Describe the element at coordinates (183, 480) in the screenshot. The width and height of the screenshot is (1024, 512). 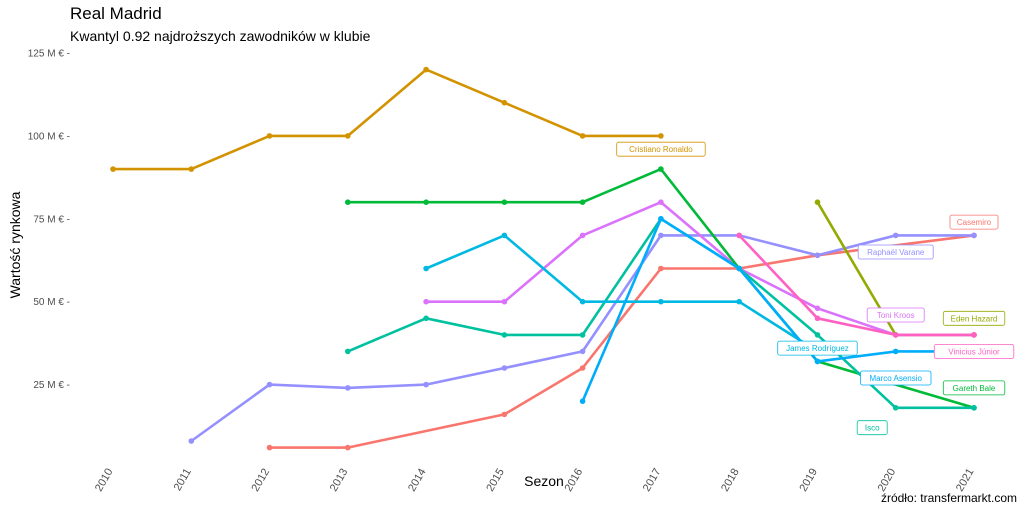
I see `x-tick-label: 2011` at that location.